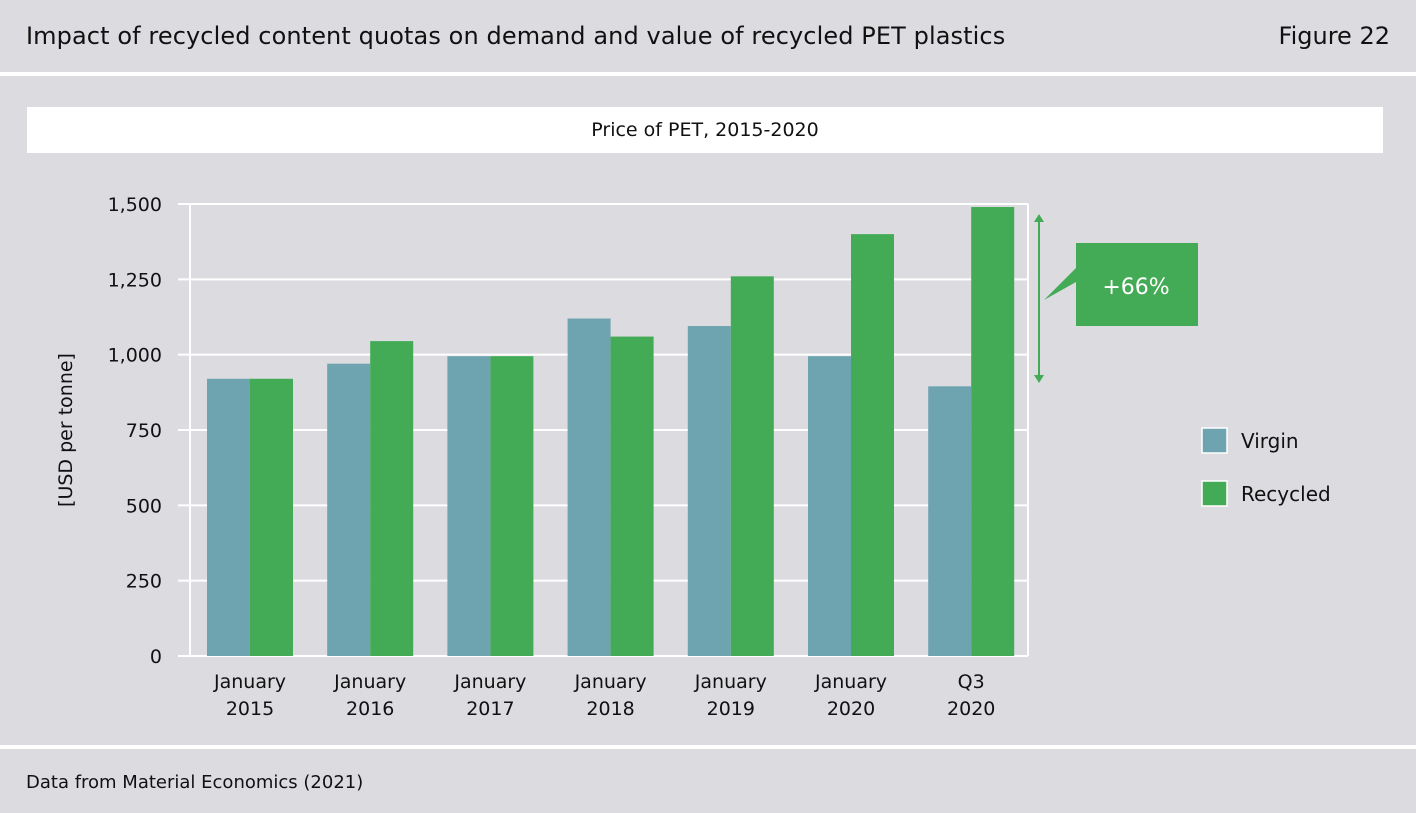 This screenshot has height=813, width=1416. I want to click on y-tick-label: 250, so click(144, 582).